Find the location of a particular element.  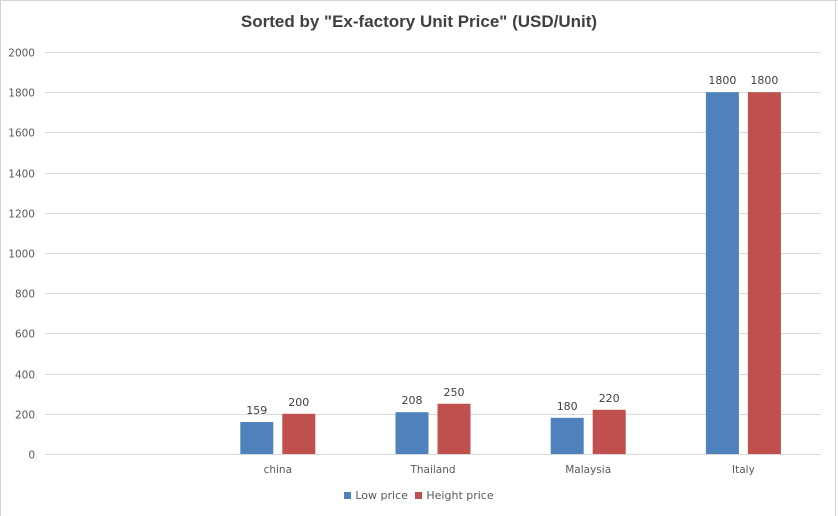

x-axis-tick-labels: china Thailand Malaysia Italy is located at coordinates (509, 470).